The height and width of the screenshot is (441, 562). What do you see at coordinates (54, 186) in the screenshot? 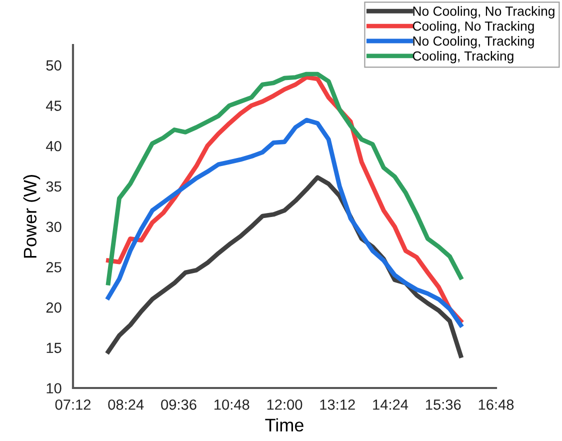
I see `y-tick-label: 35` at bounding box center [54, 186].